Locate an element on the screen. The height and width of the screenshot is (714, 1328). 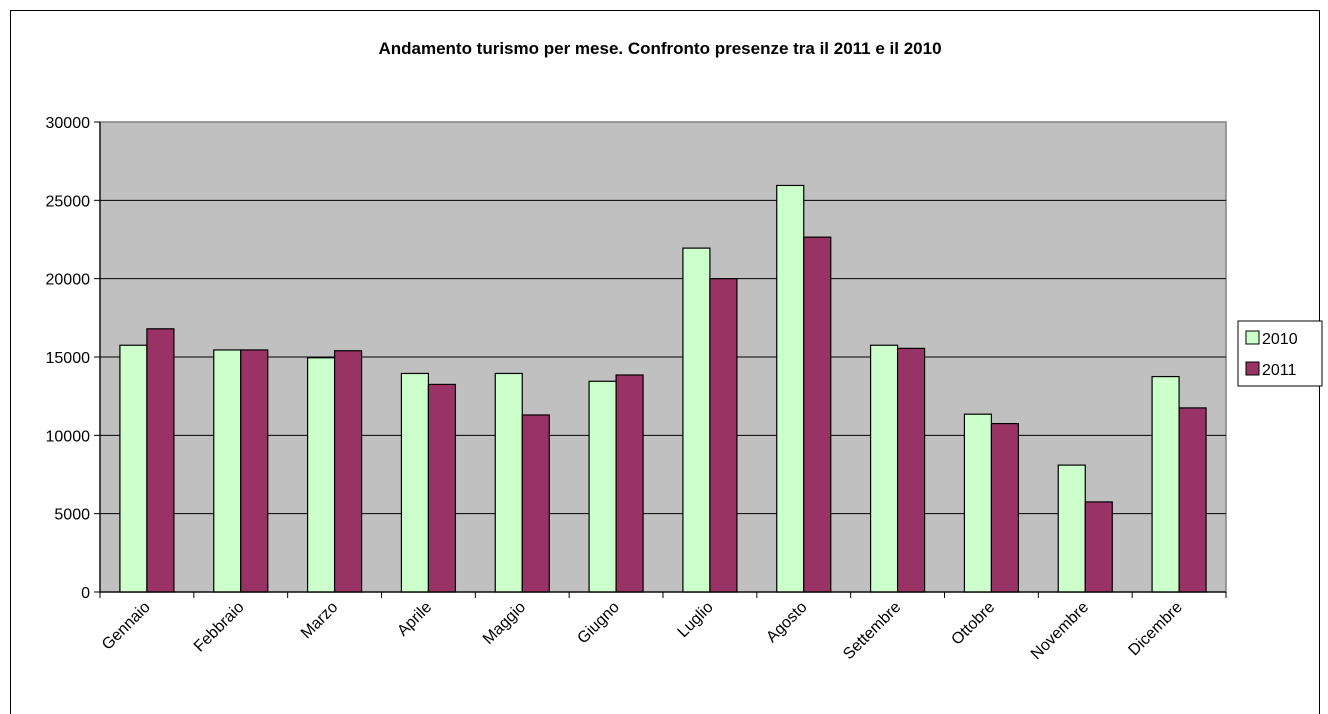
y-tick-label: 15000 is located at coordinates (68, 358).